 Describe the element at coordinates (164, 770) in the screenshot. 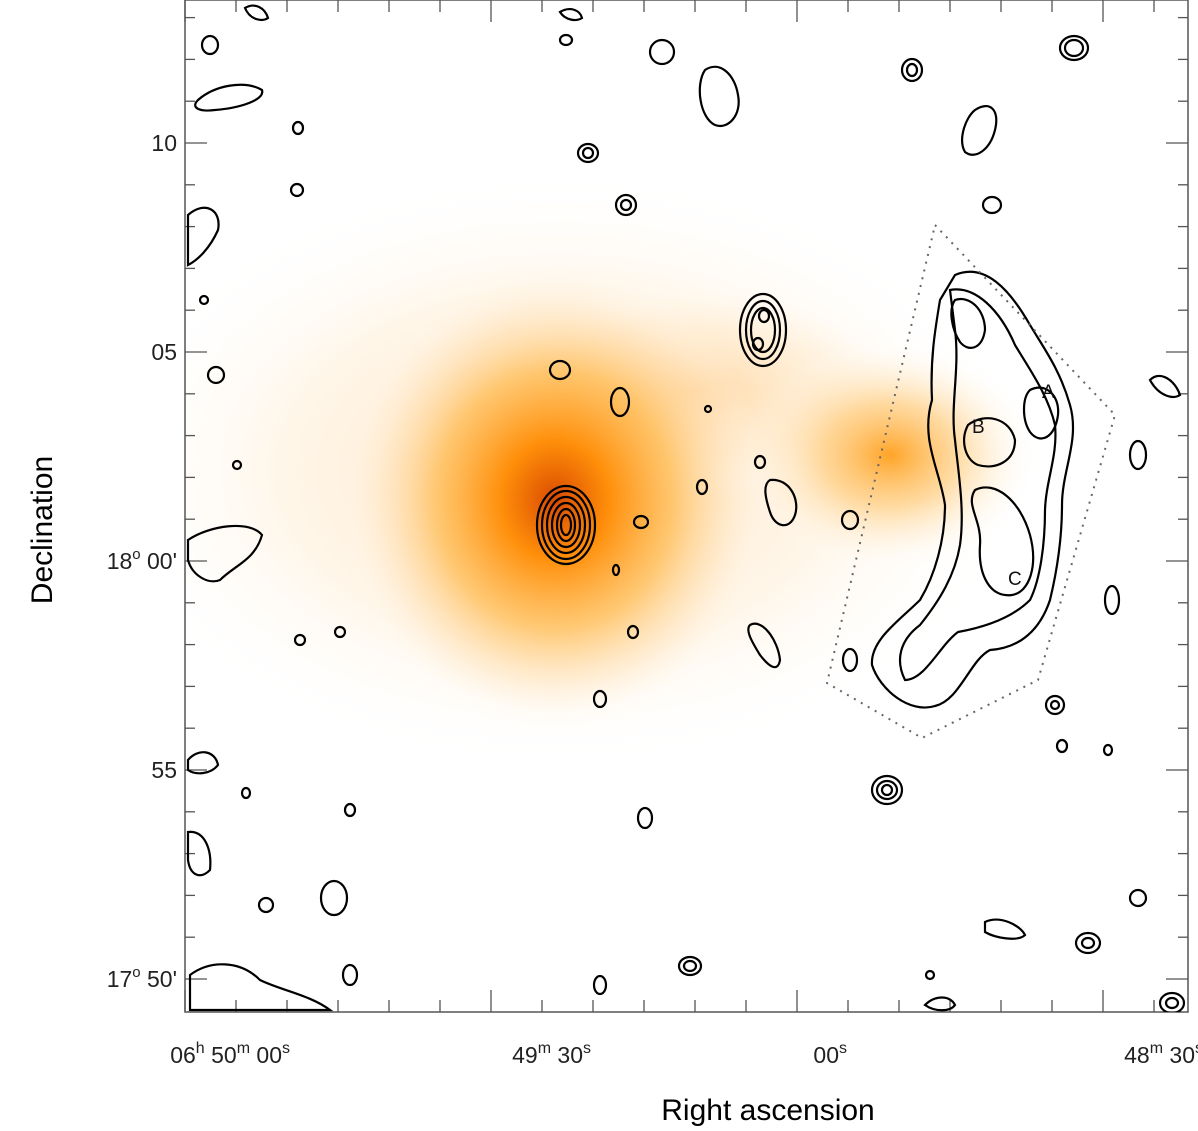

I see `y-tick-label: 55` at that location.